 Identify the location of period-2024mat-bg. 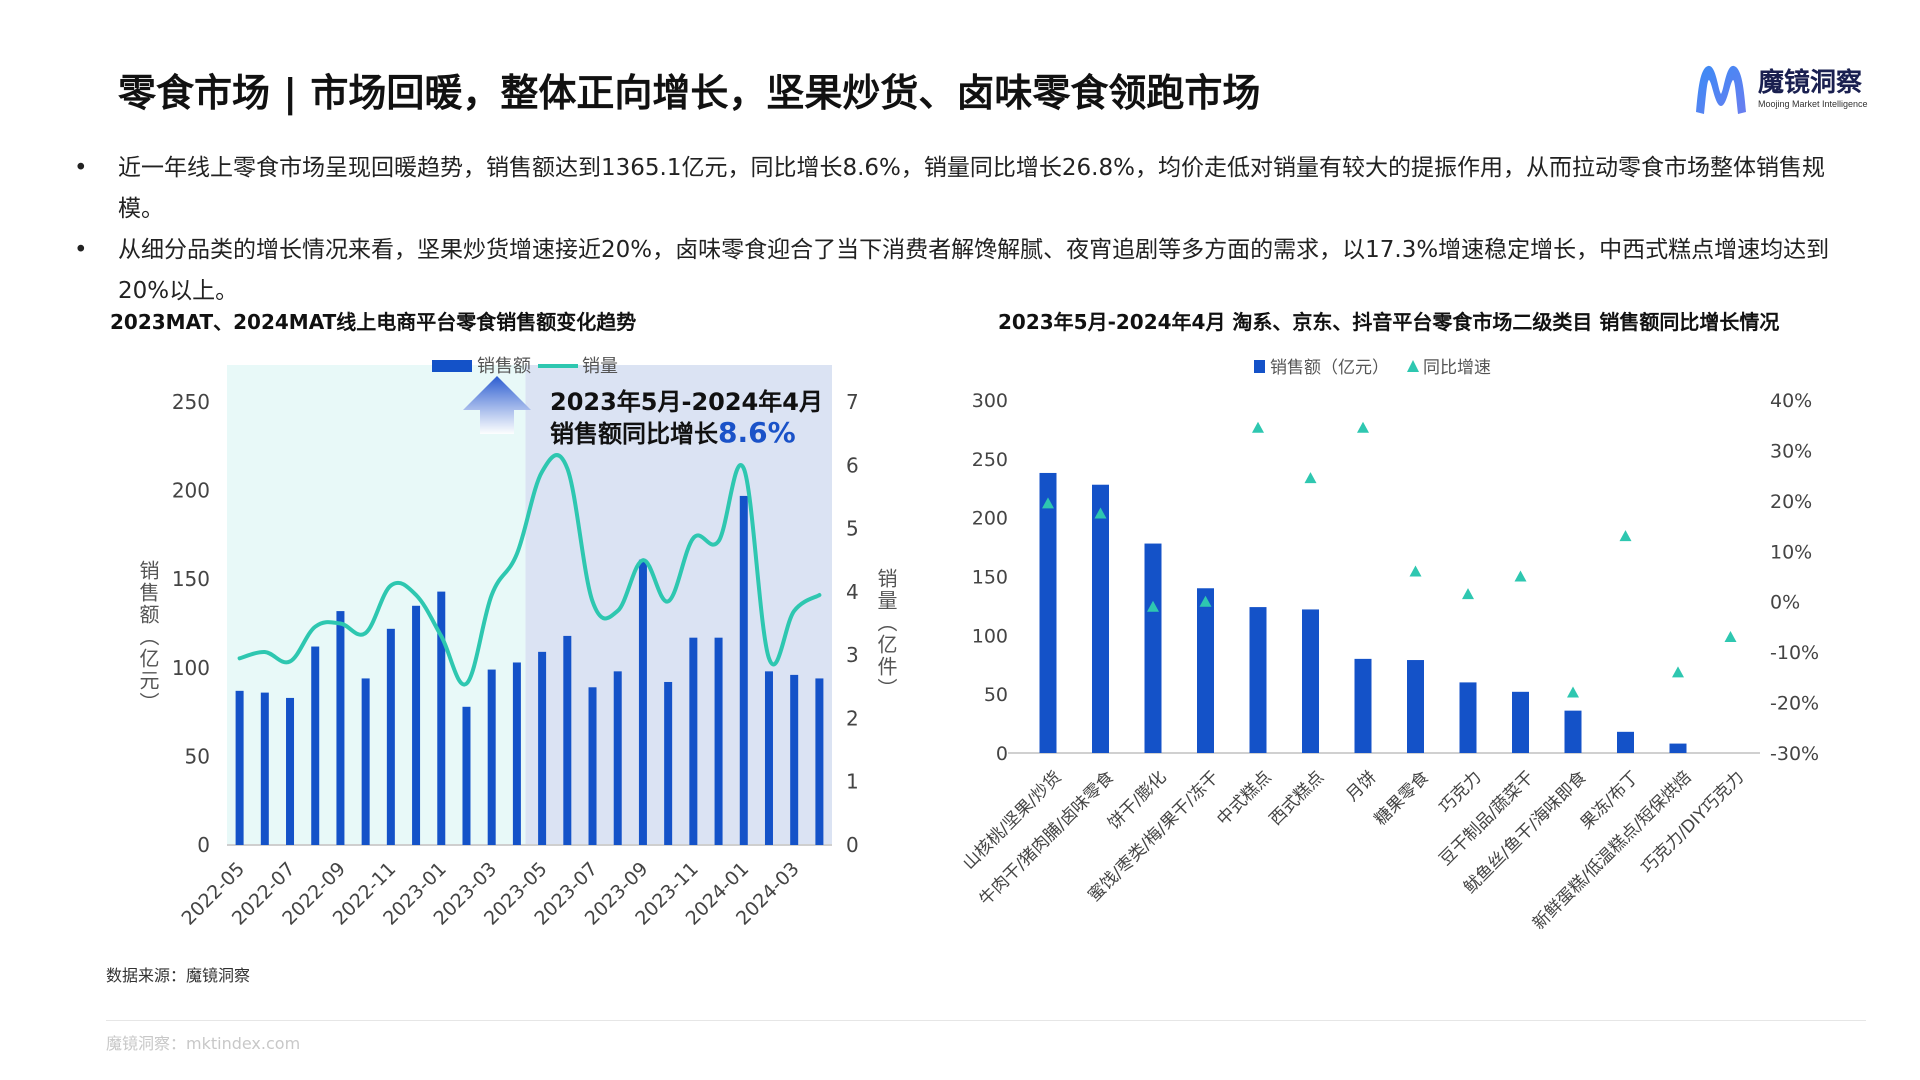
(678, 605).